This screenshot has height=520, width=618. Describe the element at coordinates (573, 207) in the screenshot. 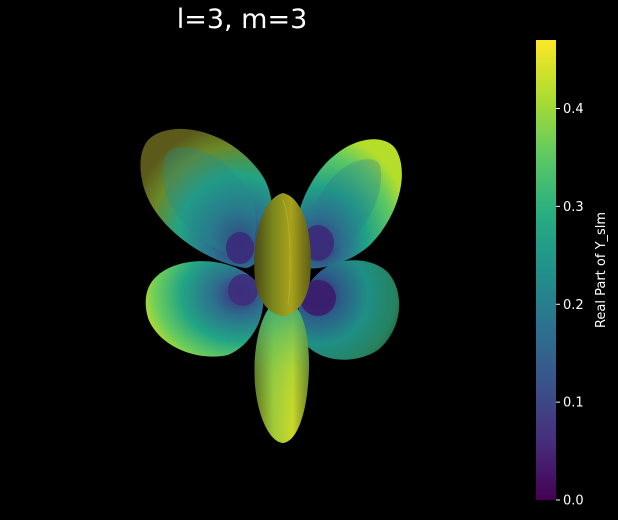

I see `colorbar-tick-label: 0.3` at that location.